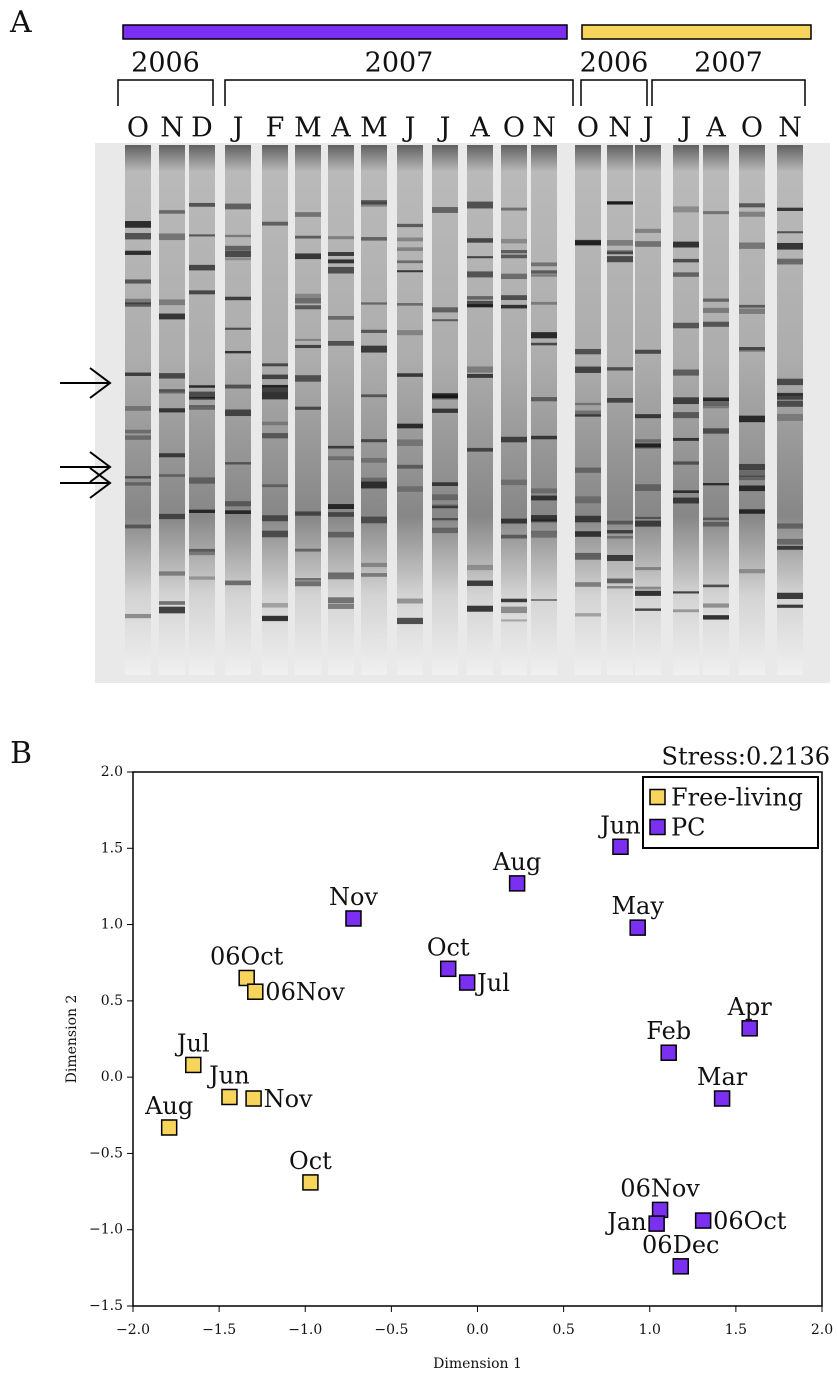  I want to click on x-tick-label: 1.5, so click(736, 1330).